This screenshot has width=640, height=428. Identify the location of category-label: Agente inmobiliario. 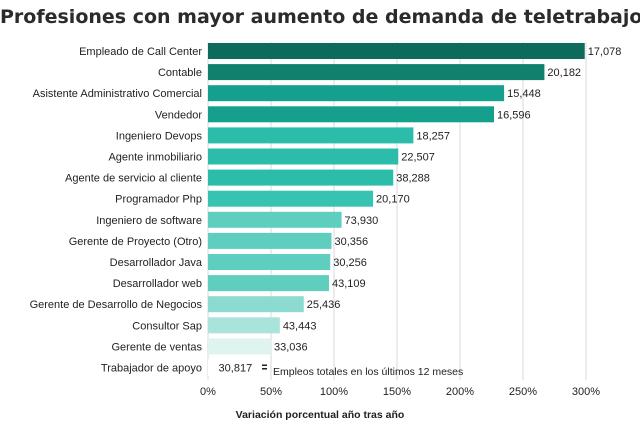
(155, 158).